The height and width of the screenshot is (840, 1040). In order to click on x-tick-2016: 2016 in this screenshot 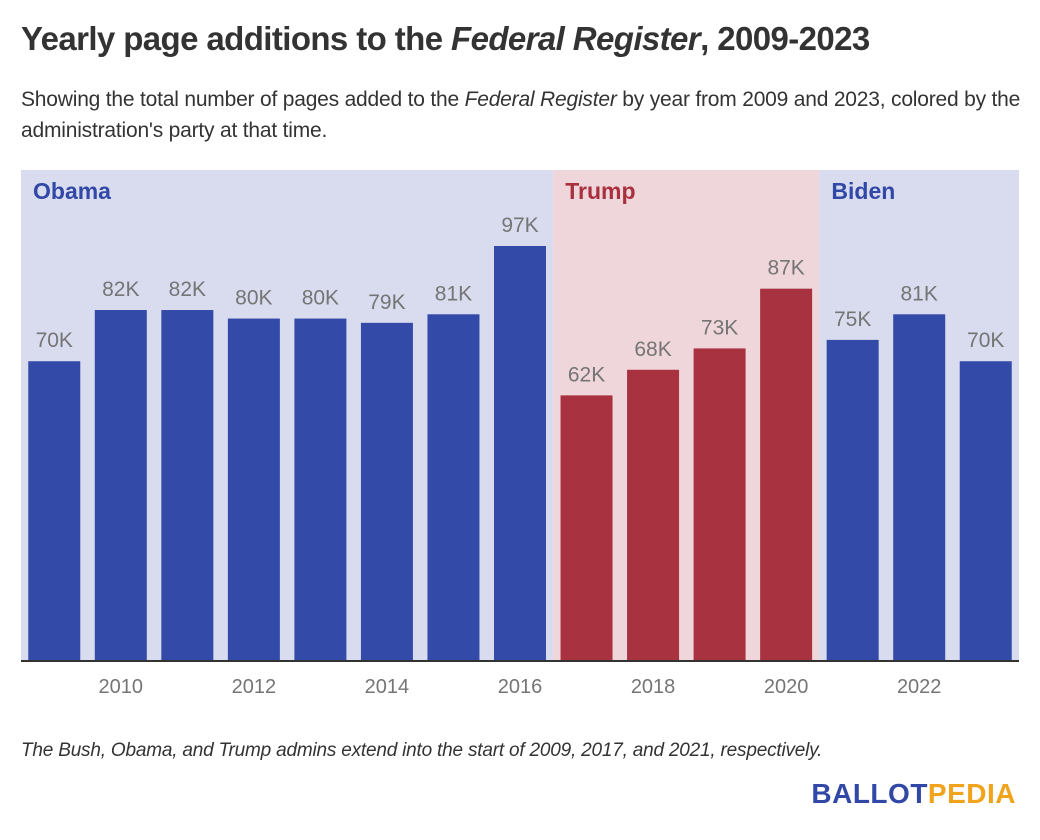, I will do `click(520, 687)`.